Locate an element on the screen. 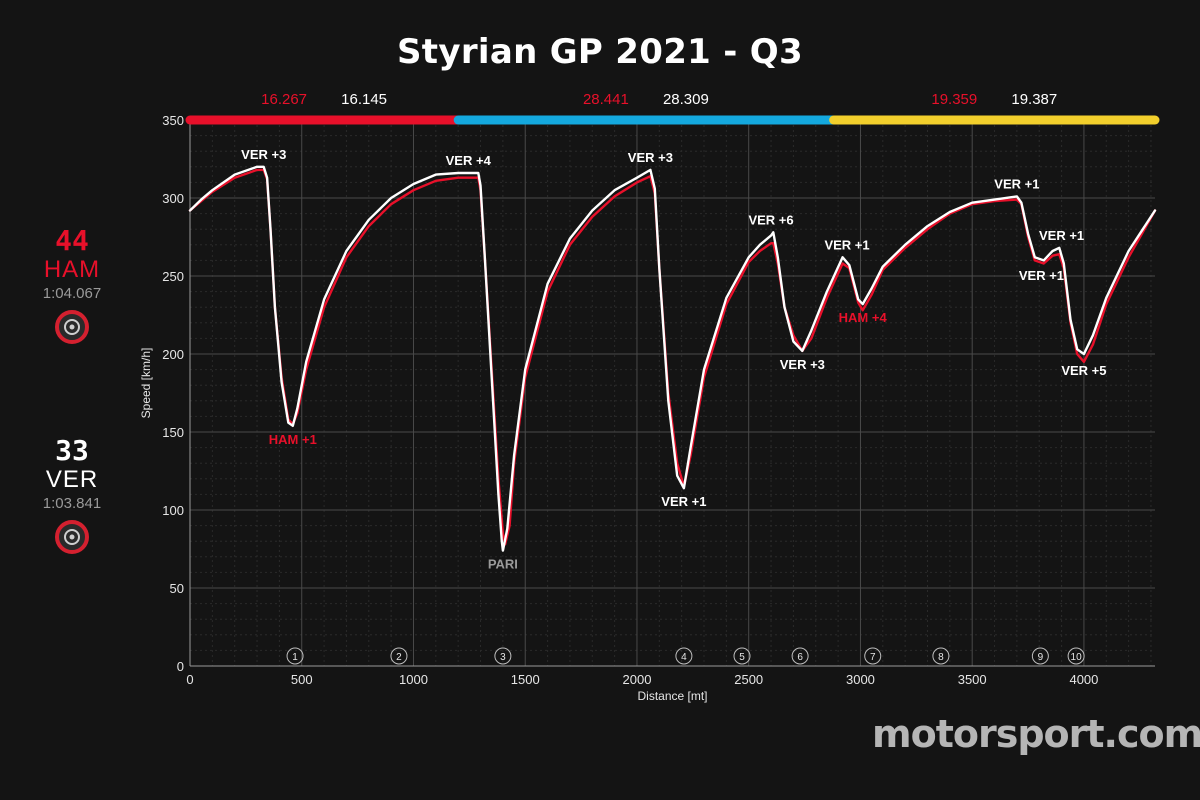 The width and height of the screenshot is (1200, 800). sector-3-ham-time: 19.359 is located at coordinates (954, 99).